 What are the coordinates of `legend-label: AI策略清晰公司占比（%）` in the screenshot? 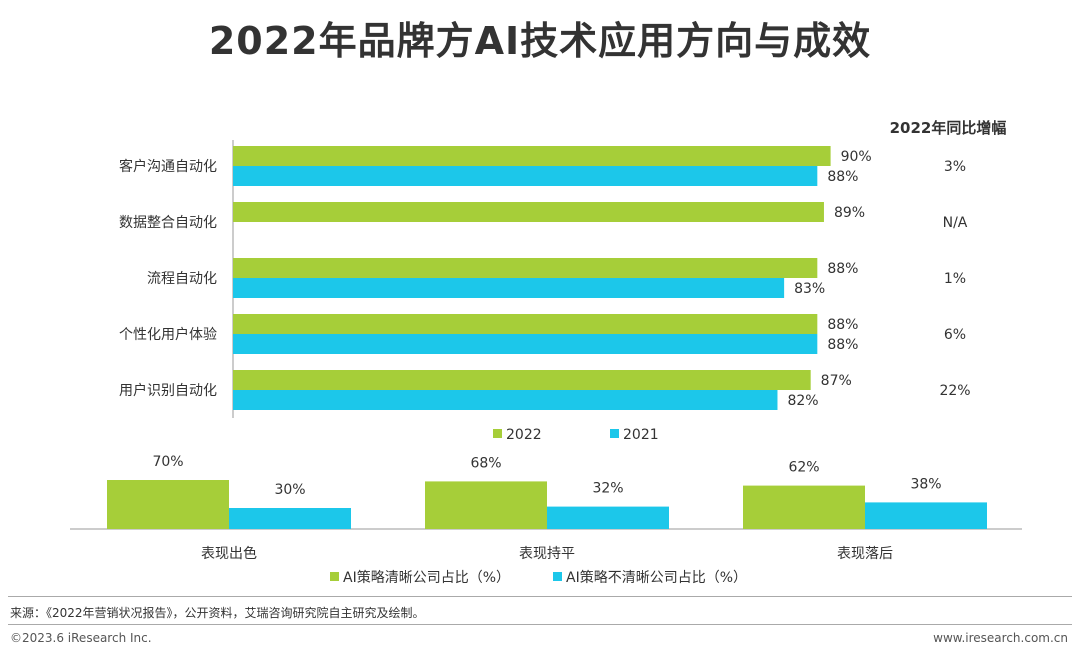 It's located at (426, 577).